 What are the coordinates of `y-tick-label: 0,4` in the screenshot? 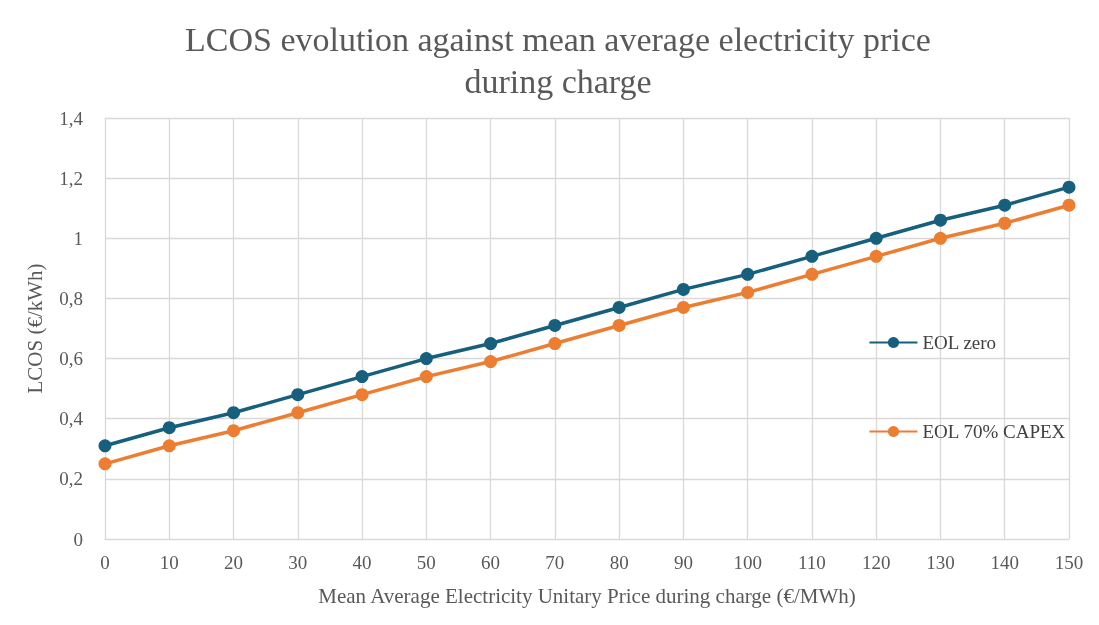 It's located at (71, 419).